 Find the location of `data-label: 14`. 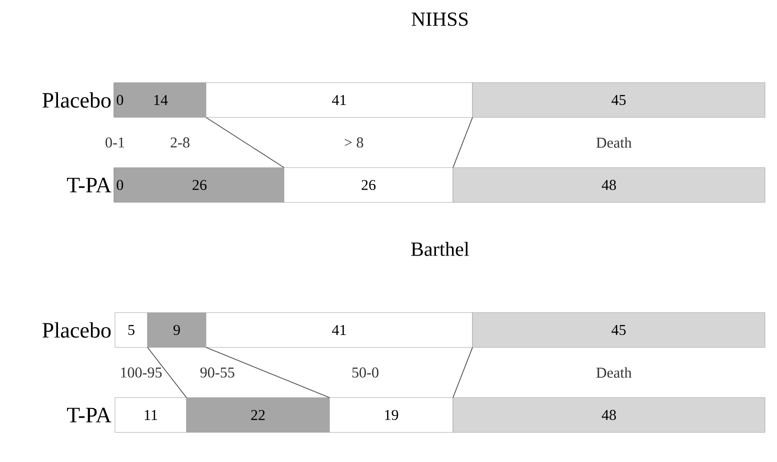

data-label: 14 is located at coordinates (161, 100).